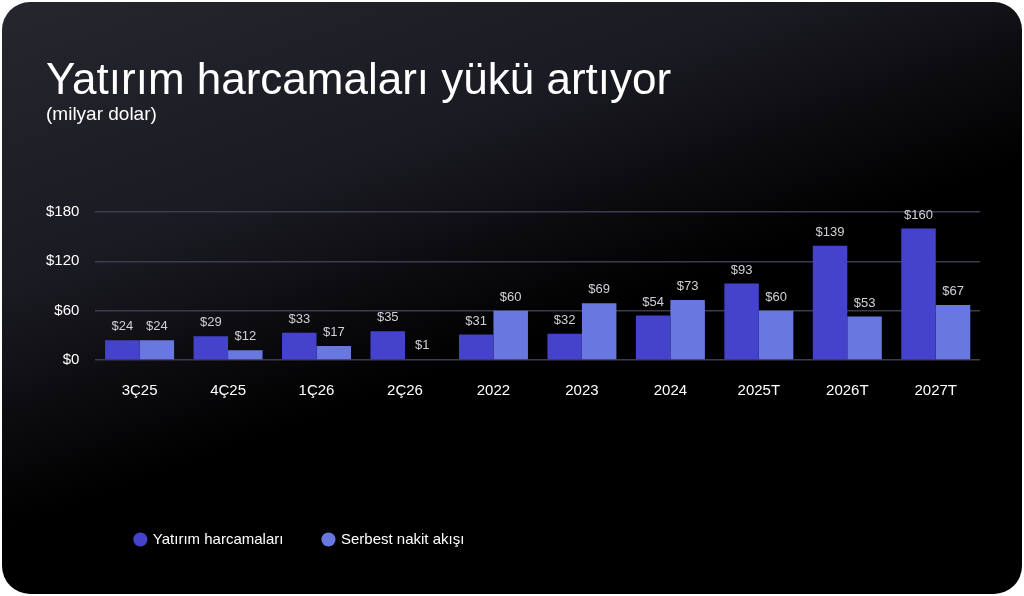  Describe the element at coordinates (405, 390) in the screenshot. I see `x-tick-label: 2Ç26` at that location.